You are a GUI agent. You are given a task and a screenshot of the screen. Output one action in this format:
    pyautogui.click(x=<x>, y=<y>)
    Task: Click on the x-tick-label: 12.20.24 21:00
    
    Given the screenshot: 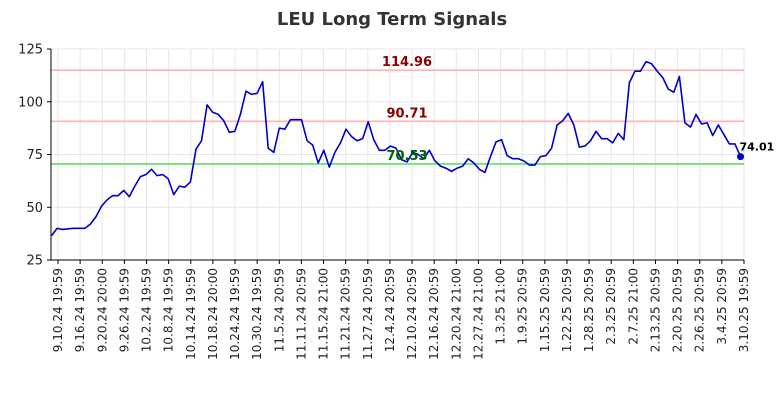 What is the action you would take?
    pyautogui.click(x=456, y=314)
    